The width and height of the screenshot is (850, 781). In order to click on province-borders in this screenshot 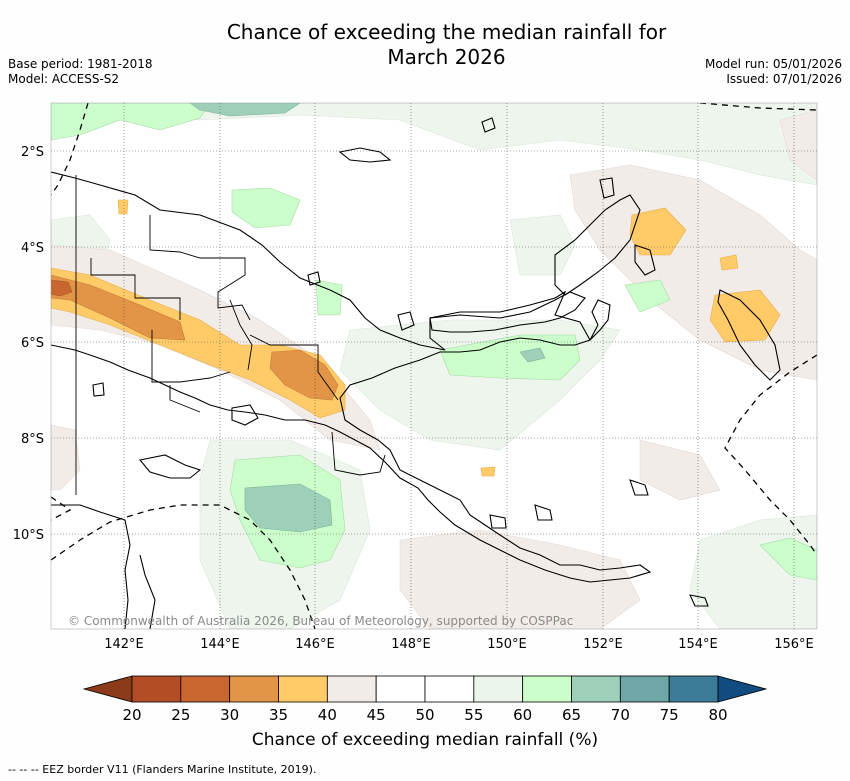, I will do `click(230, 335)`.